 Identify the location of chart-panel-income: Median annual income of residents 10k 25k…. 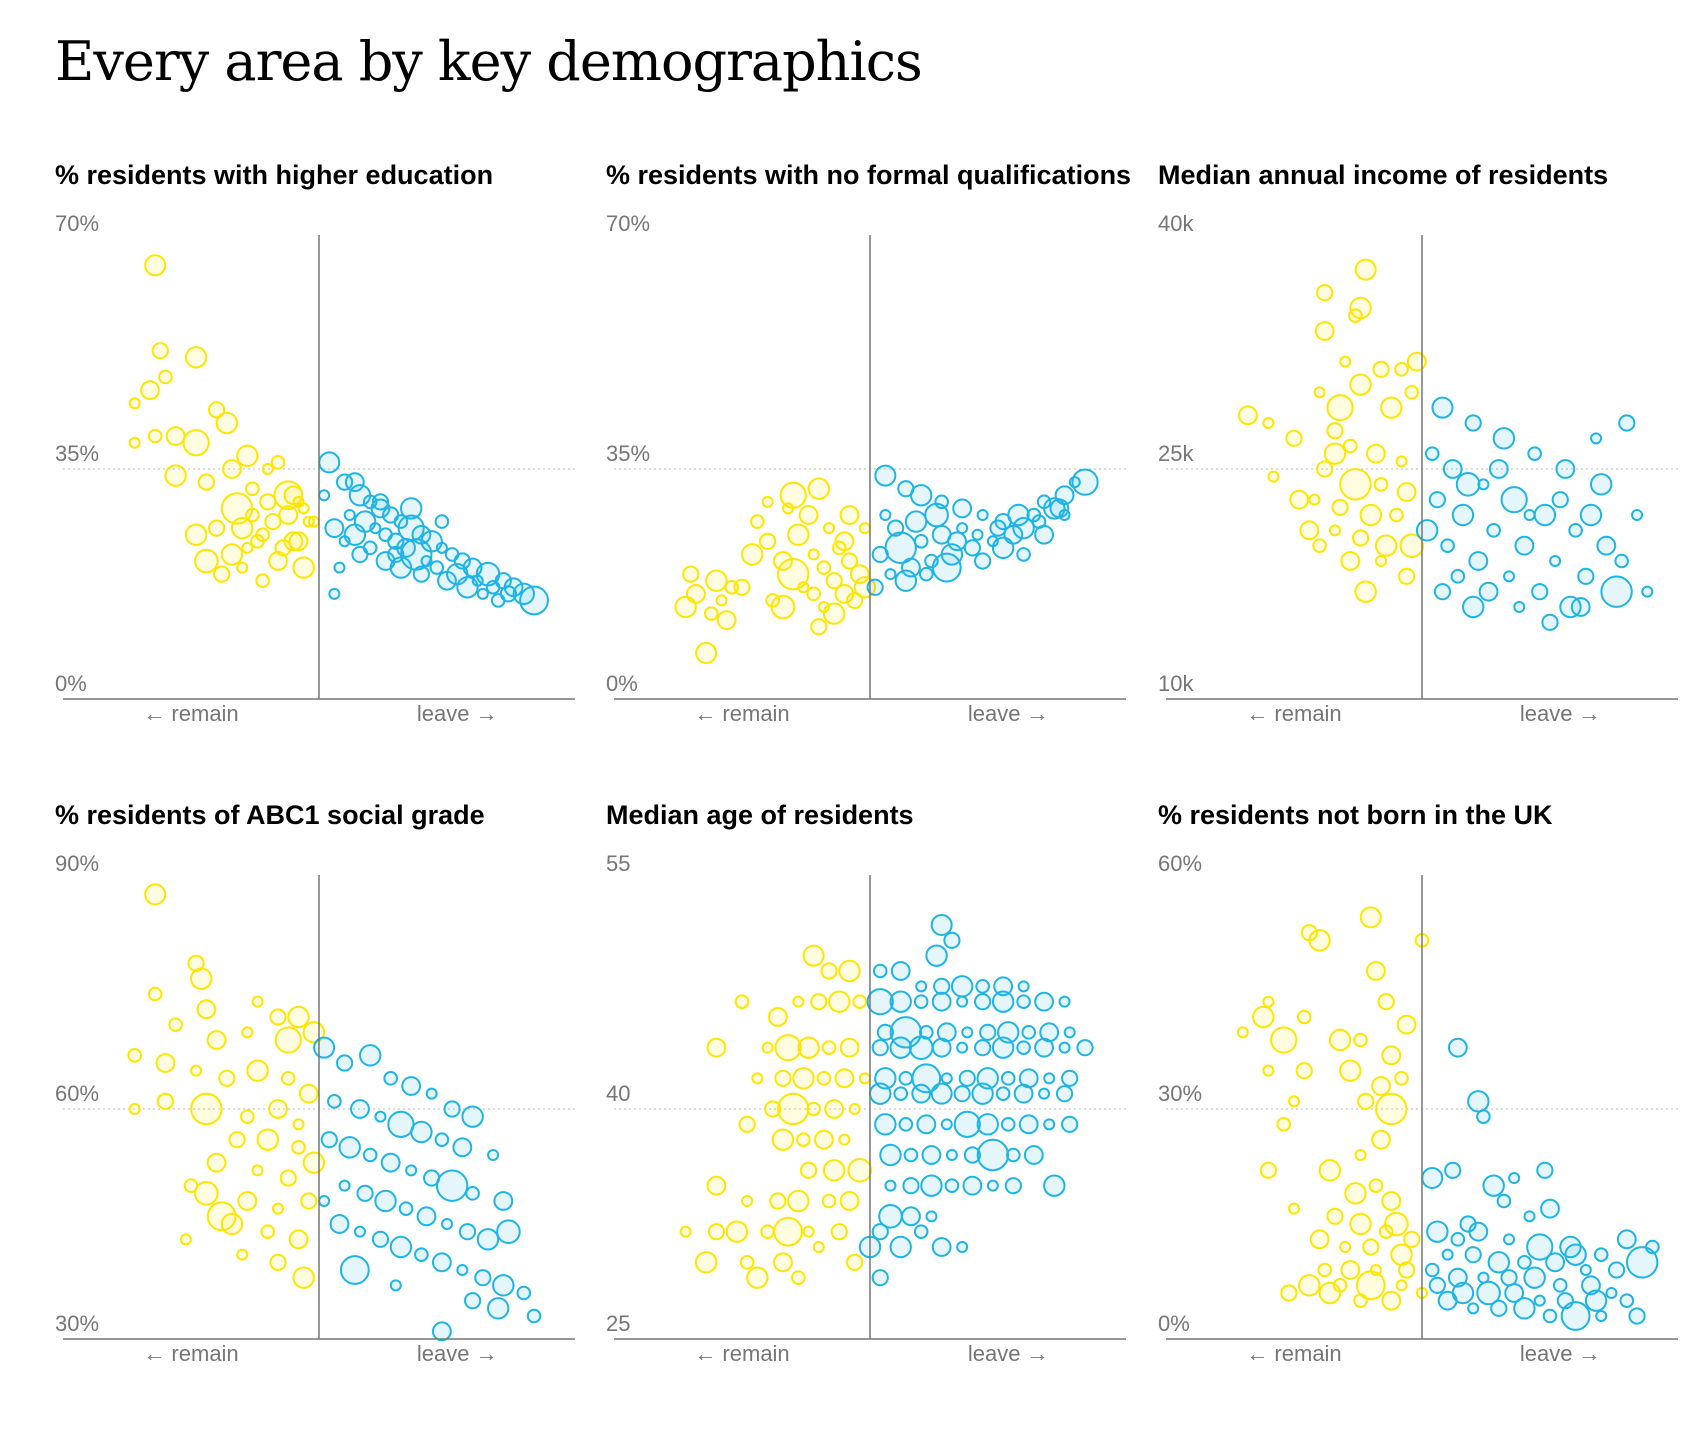
(1428, 460).